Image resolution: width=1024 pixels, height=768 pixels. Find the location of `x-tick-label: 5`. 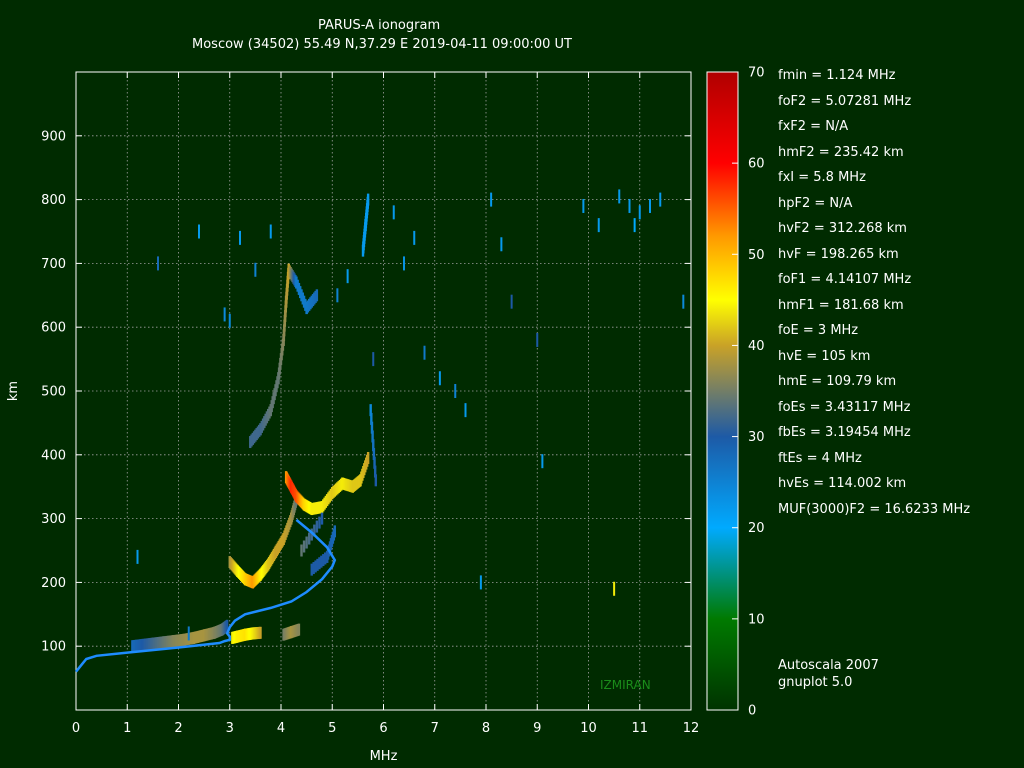

x-tick-label: 5 is located at coordinates (332, 728).